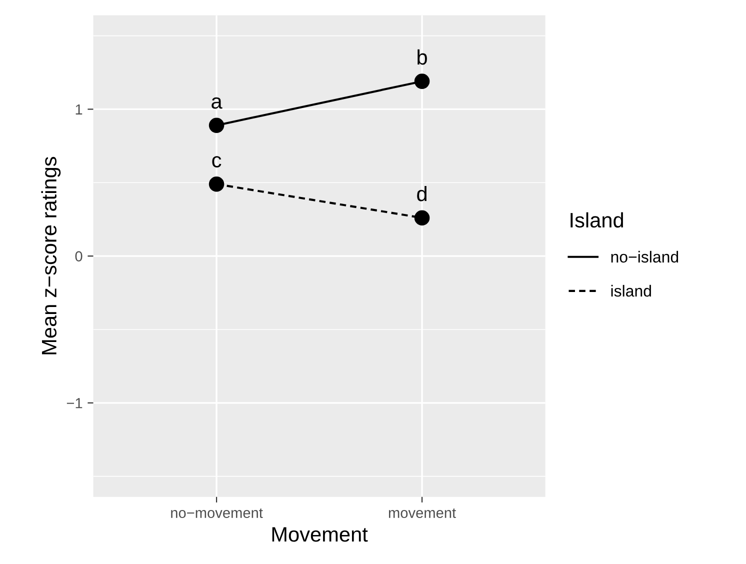 The height and width of the screenshot is (564, 746). Describe the element at coordinates (217, 162) in the screenshot. I see `annotation: c` at that location.